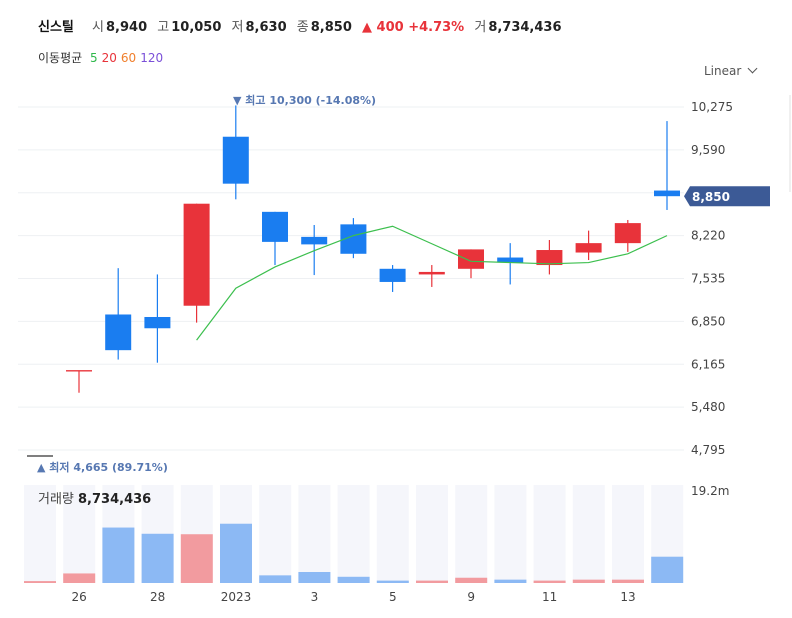  What do you see at coordinates (56, 27) in the screenshot?
I see `stock-name: 신스틸` at bounding box center [56, 27].